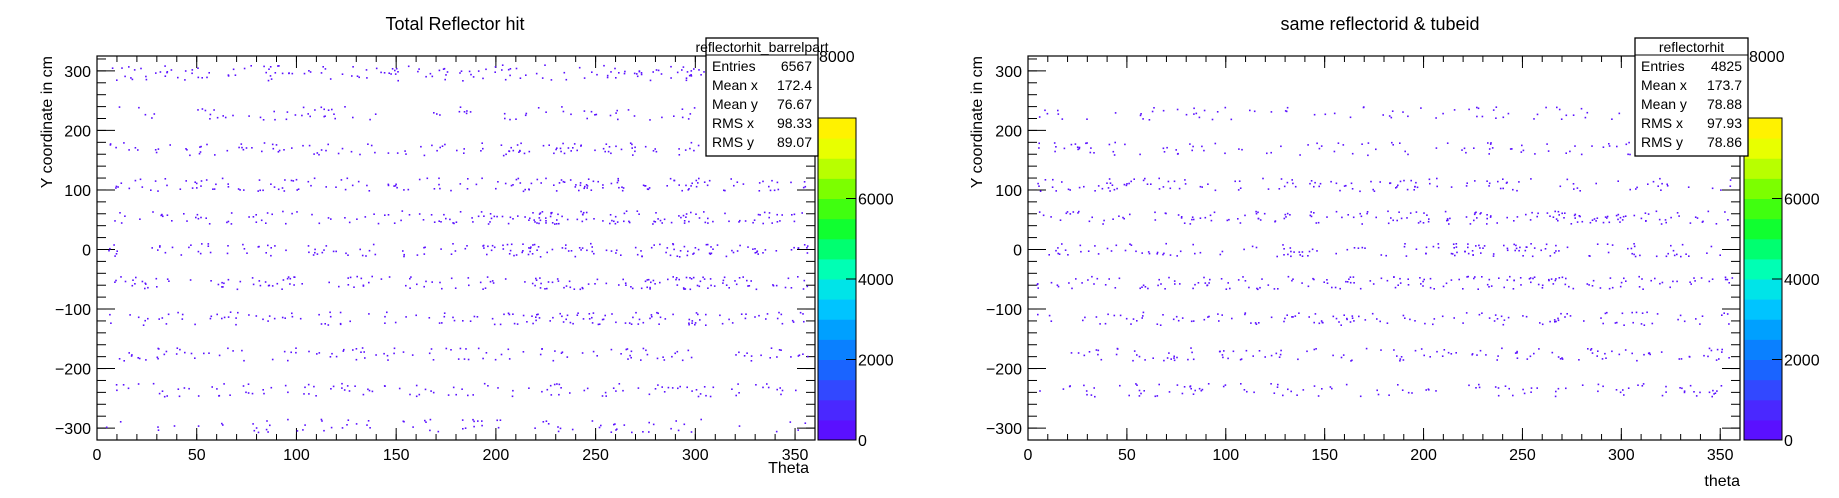  What do you see at coordinates (496, 455) in the screenshot?
I see `x-tick-label: 200` at bounding box center [496, 455].